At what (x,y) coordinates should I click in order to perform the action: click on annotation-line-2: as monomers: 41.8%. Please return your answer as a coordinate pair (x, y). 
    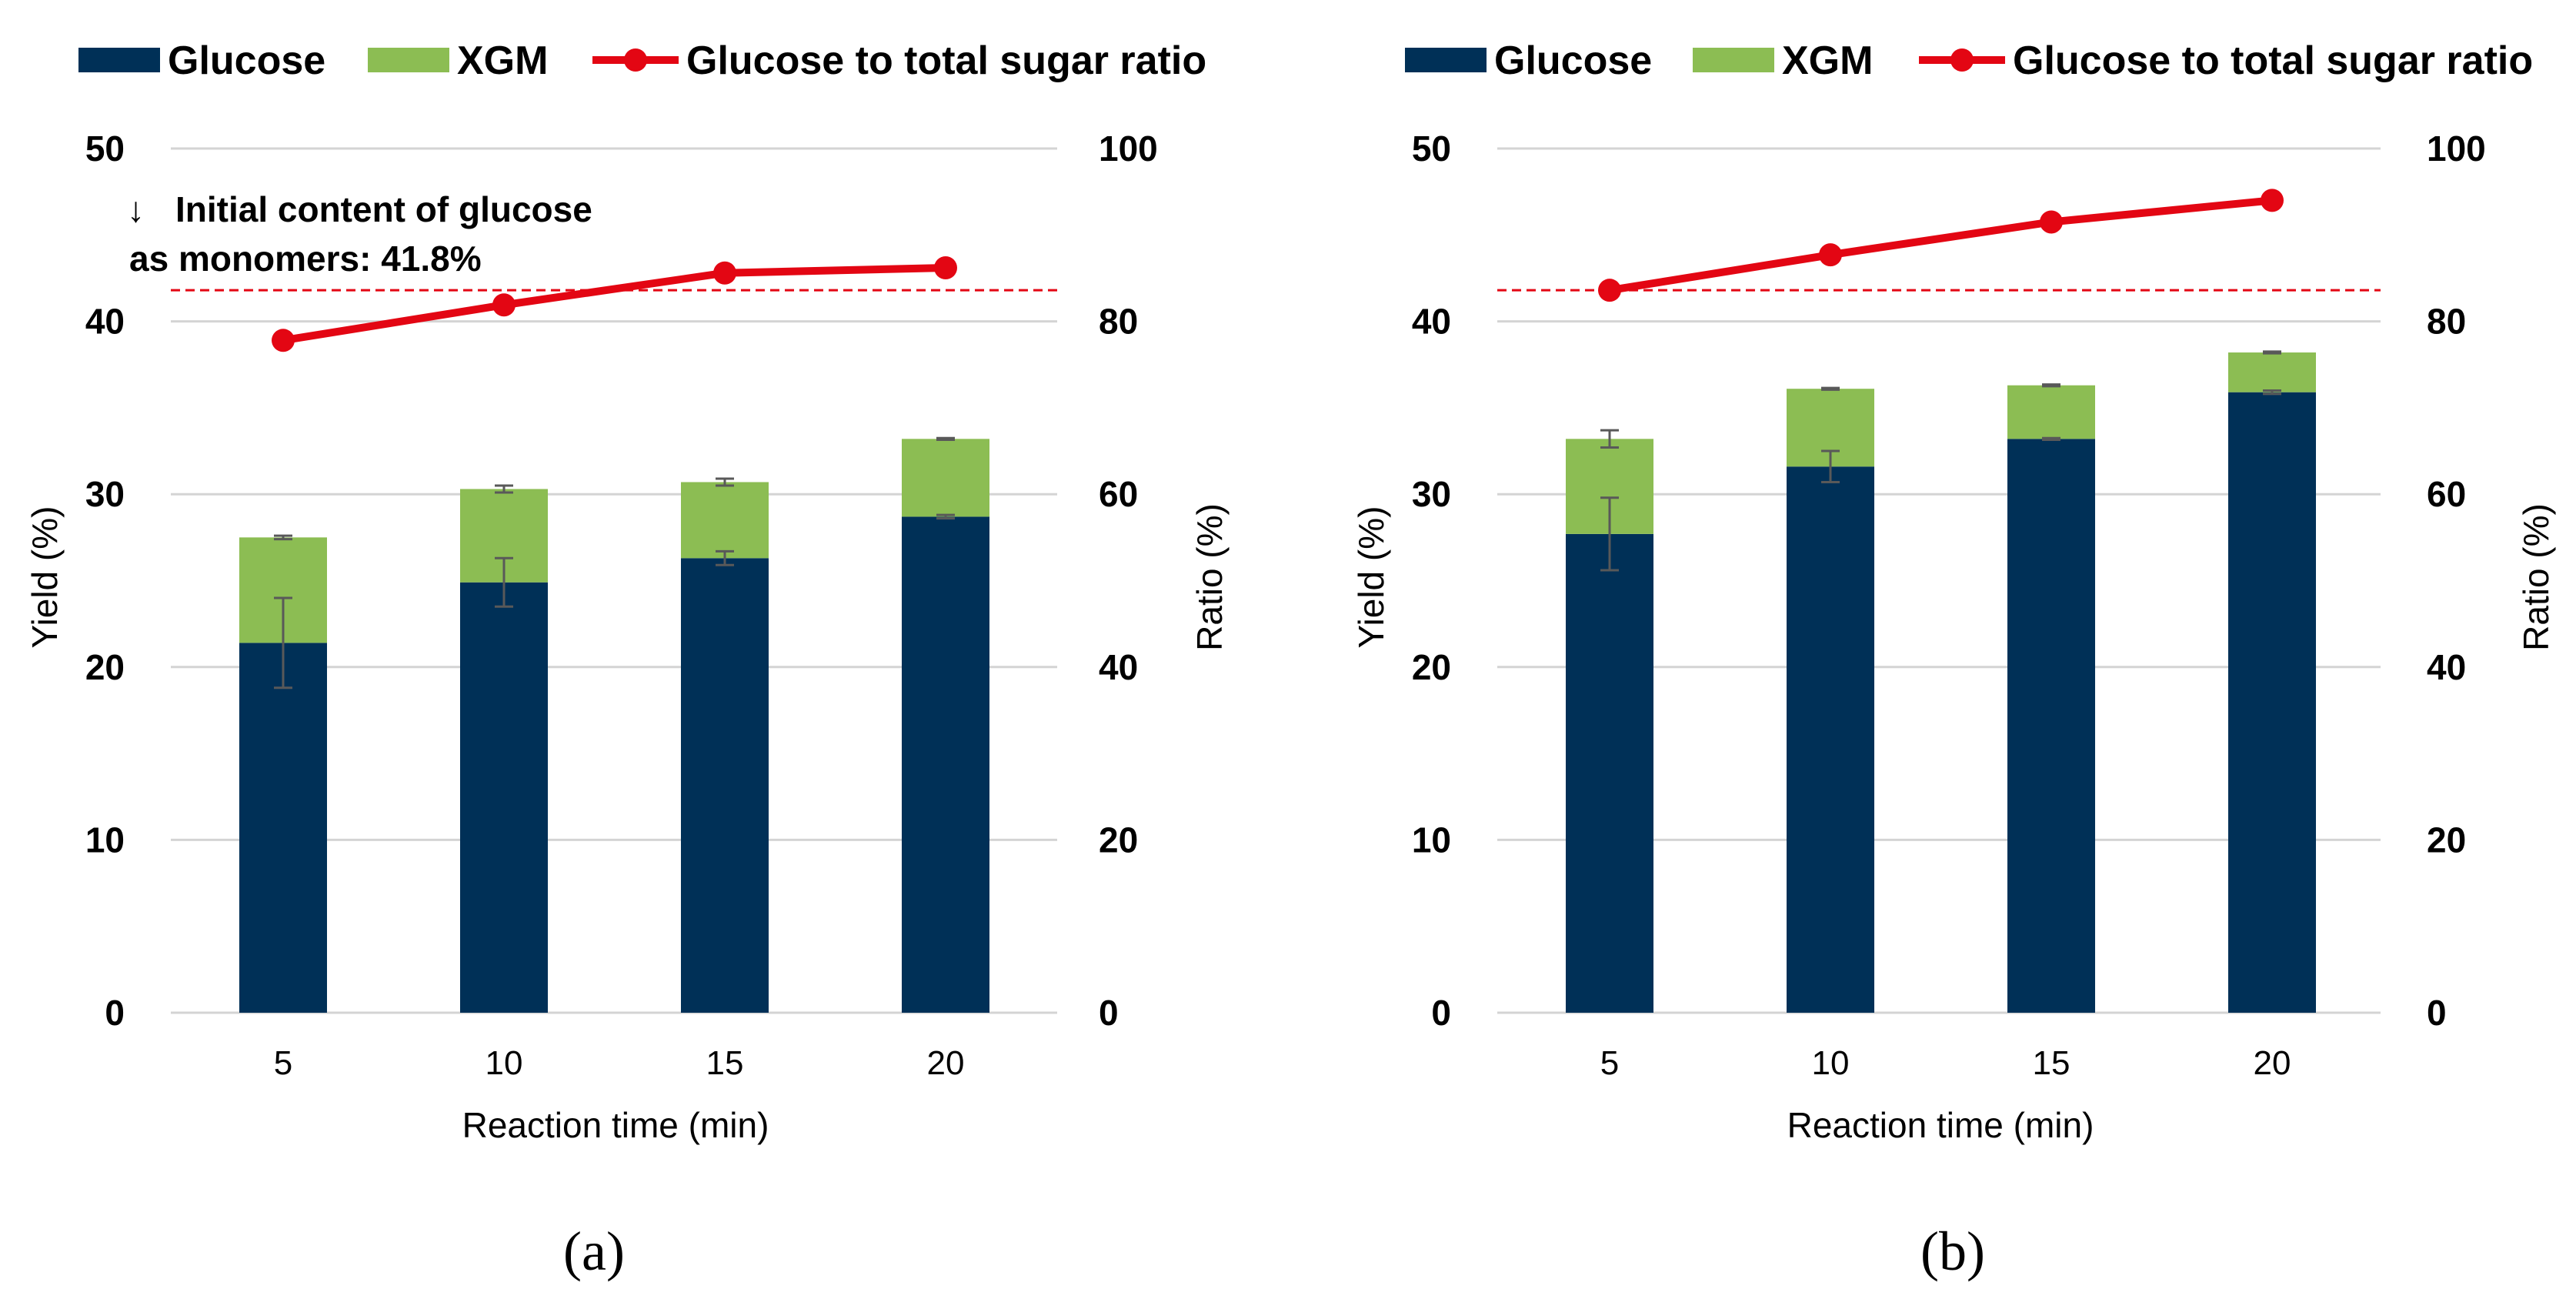
    Looking at the image, I should click on (305, 259).